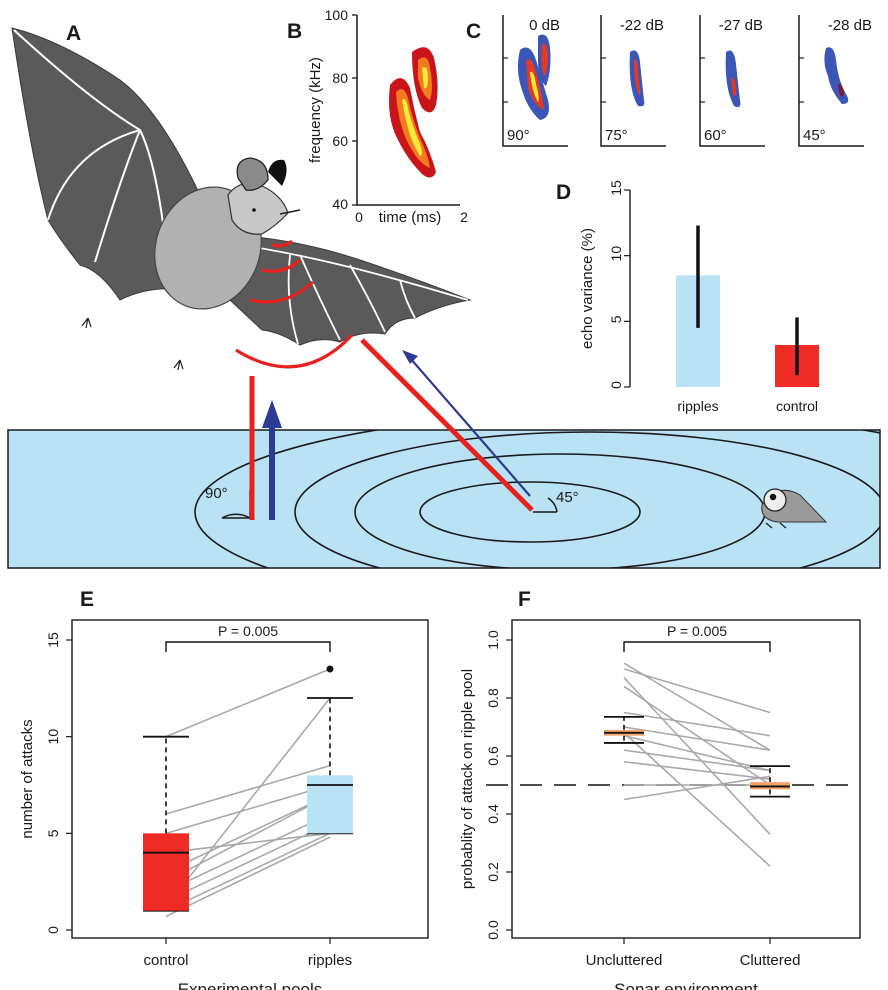  I want to click on x-axis-label: Sonar environment, so click(686, 985).